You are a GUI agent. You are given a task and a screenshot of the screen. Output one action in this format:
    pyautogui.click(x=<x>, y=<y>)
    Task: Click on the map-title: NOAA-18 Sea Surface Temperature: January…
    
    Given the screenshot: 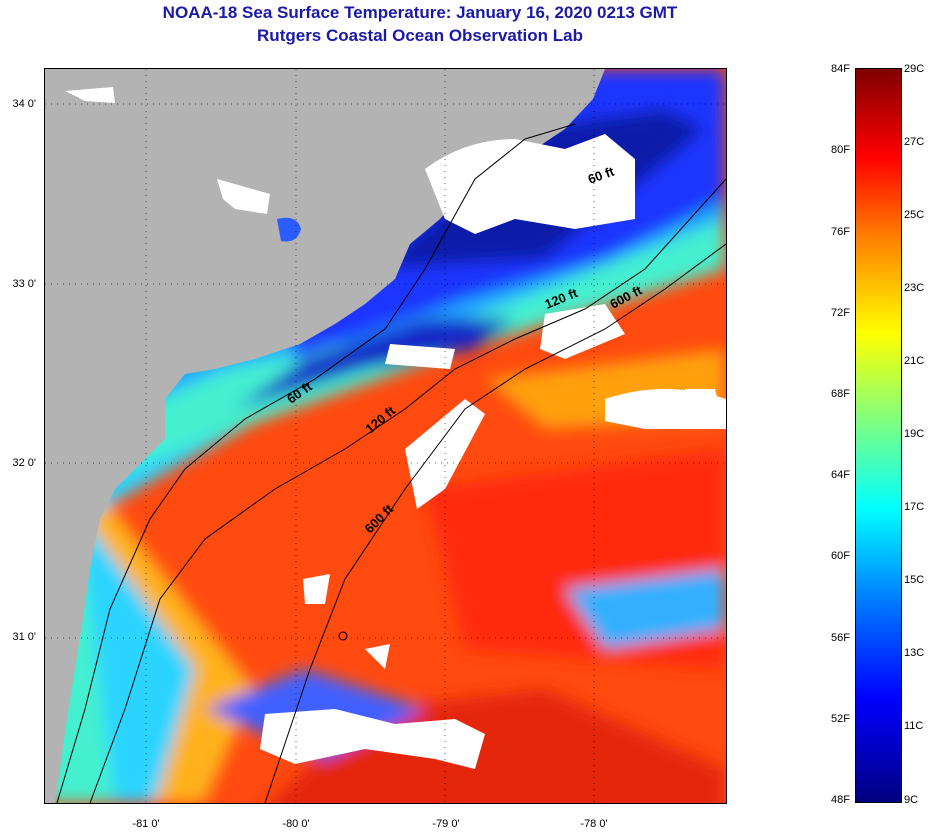 What is the action you would take?
    pyautogui.click(x=420, y=12)
    